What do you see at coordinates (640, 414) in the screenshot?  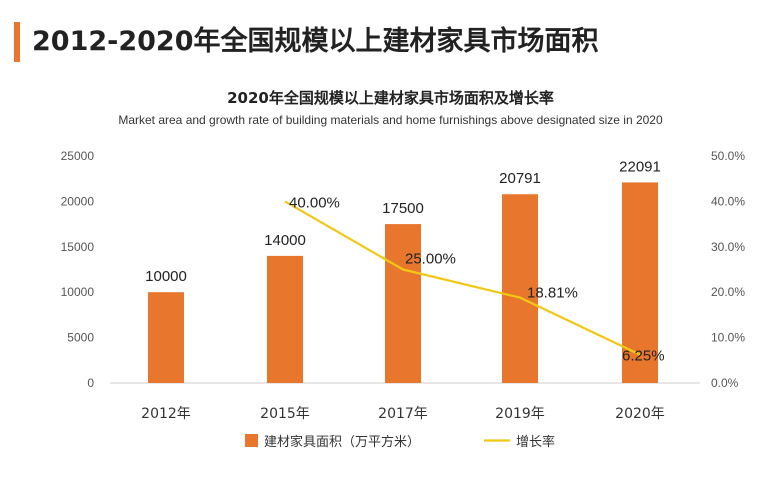 I see `category-label: 2020年` at bounding box center [640, 414].